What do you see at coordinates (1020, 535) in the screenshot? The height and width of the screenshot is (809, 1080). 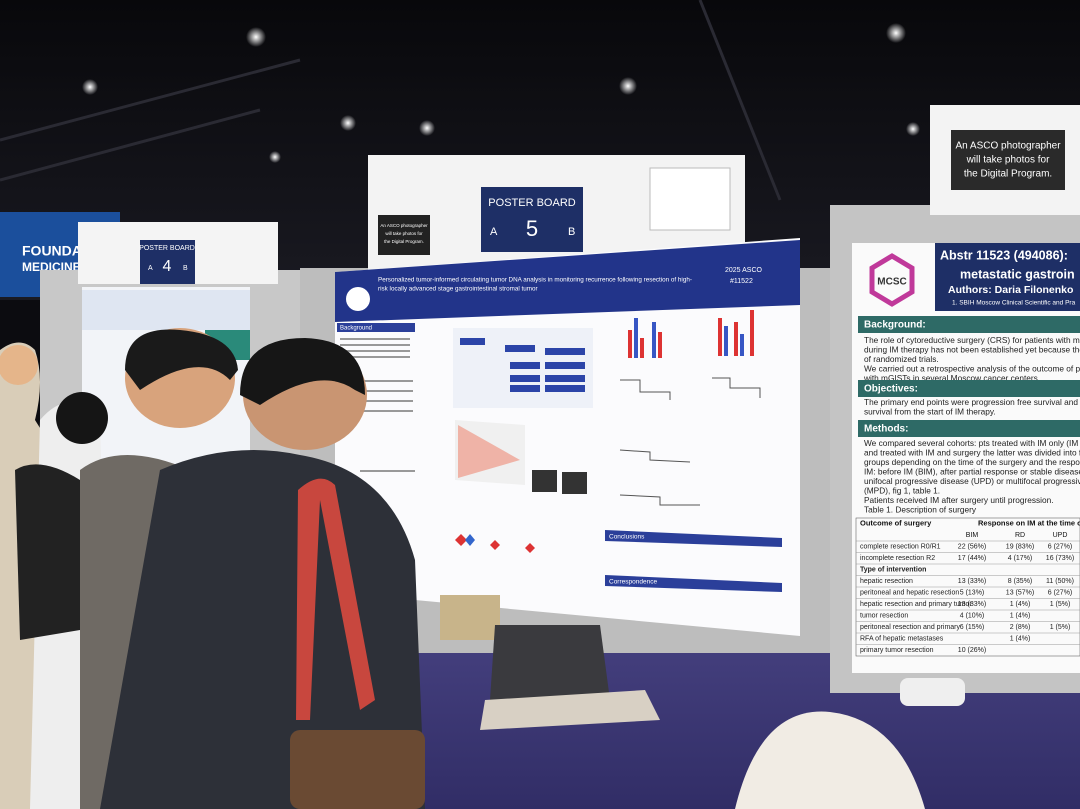 I see `table-column: RD` at bounding box center [1020, 535].